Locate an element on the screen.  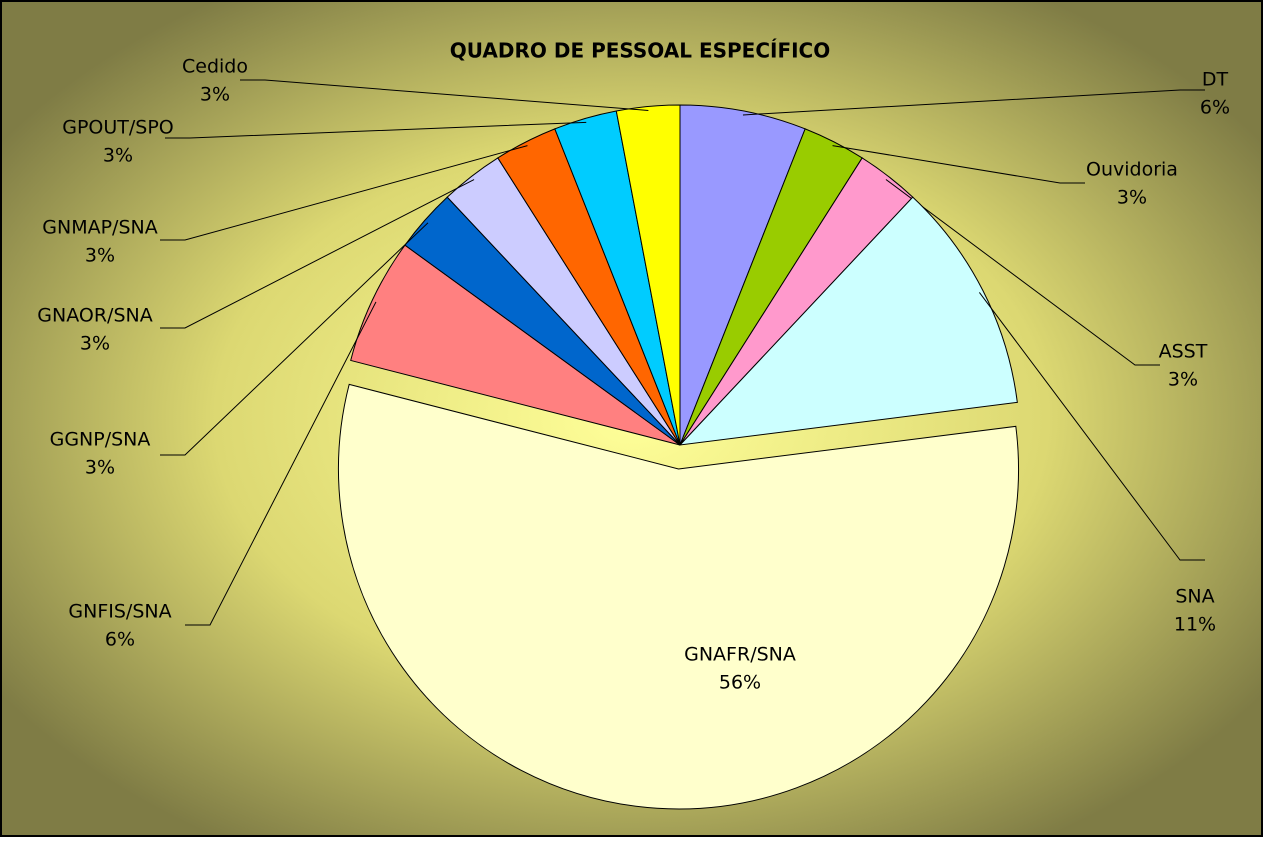
slice-label: GGNP/SNA is located at coordinates (100, 440).